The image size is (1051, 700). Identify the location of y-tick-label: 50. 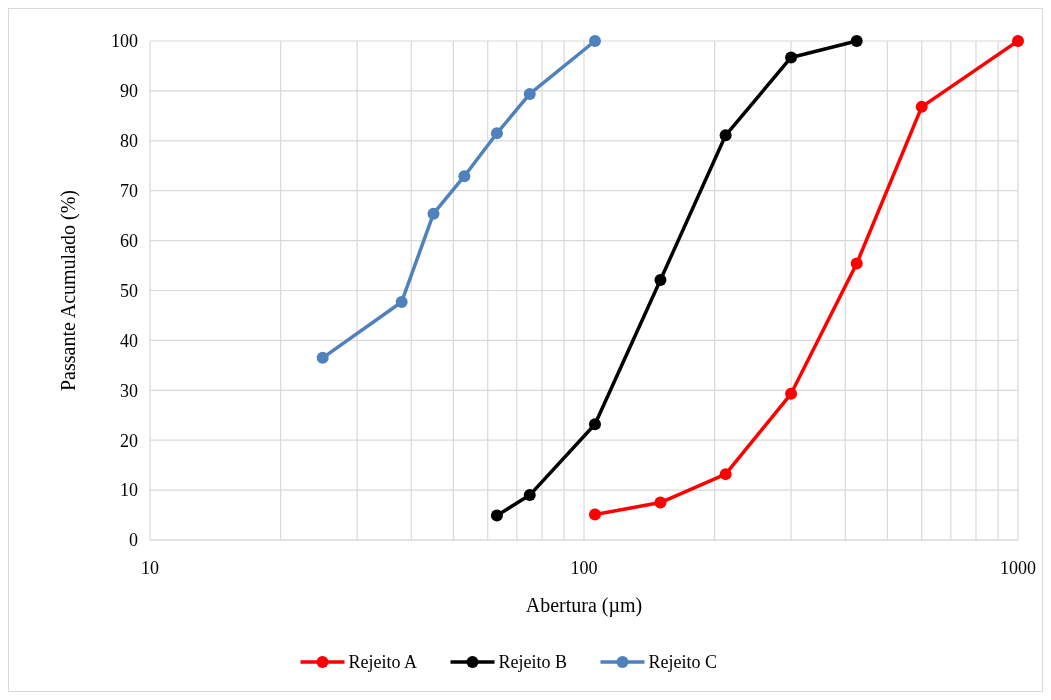
(129, 290).